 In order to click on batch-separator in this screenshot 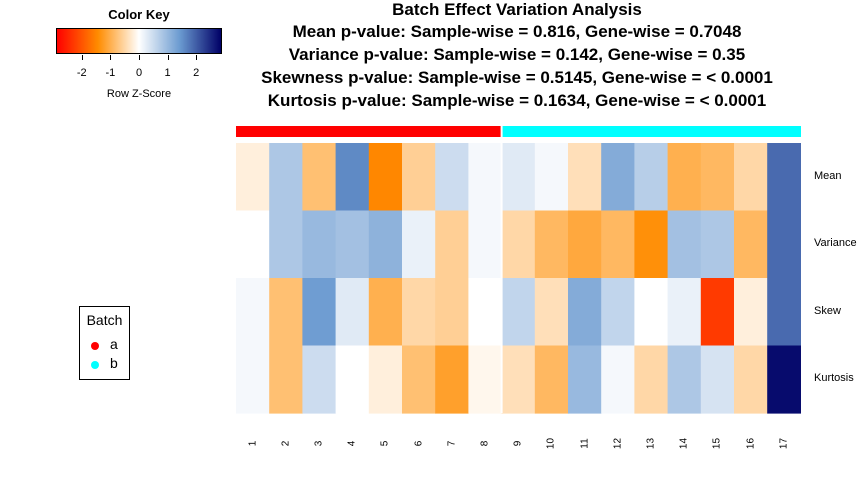, I will do `click(501, 269)`.